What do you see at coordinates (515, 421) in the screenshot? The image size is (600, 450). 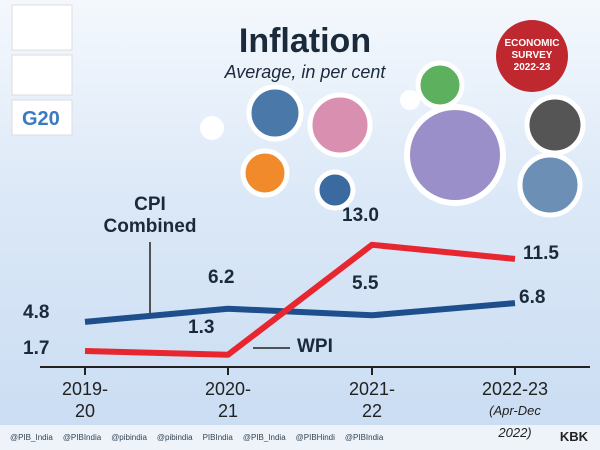 I see `category-note: (Apr-Dec 2022)` at bounding box center [515, 421].